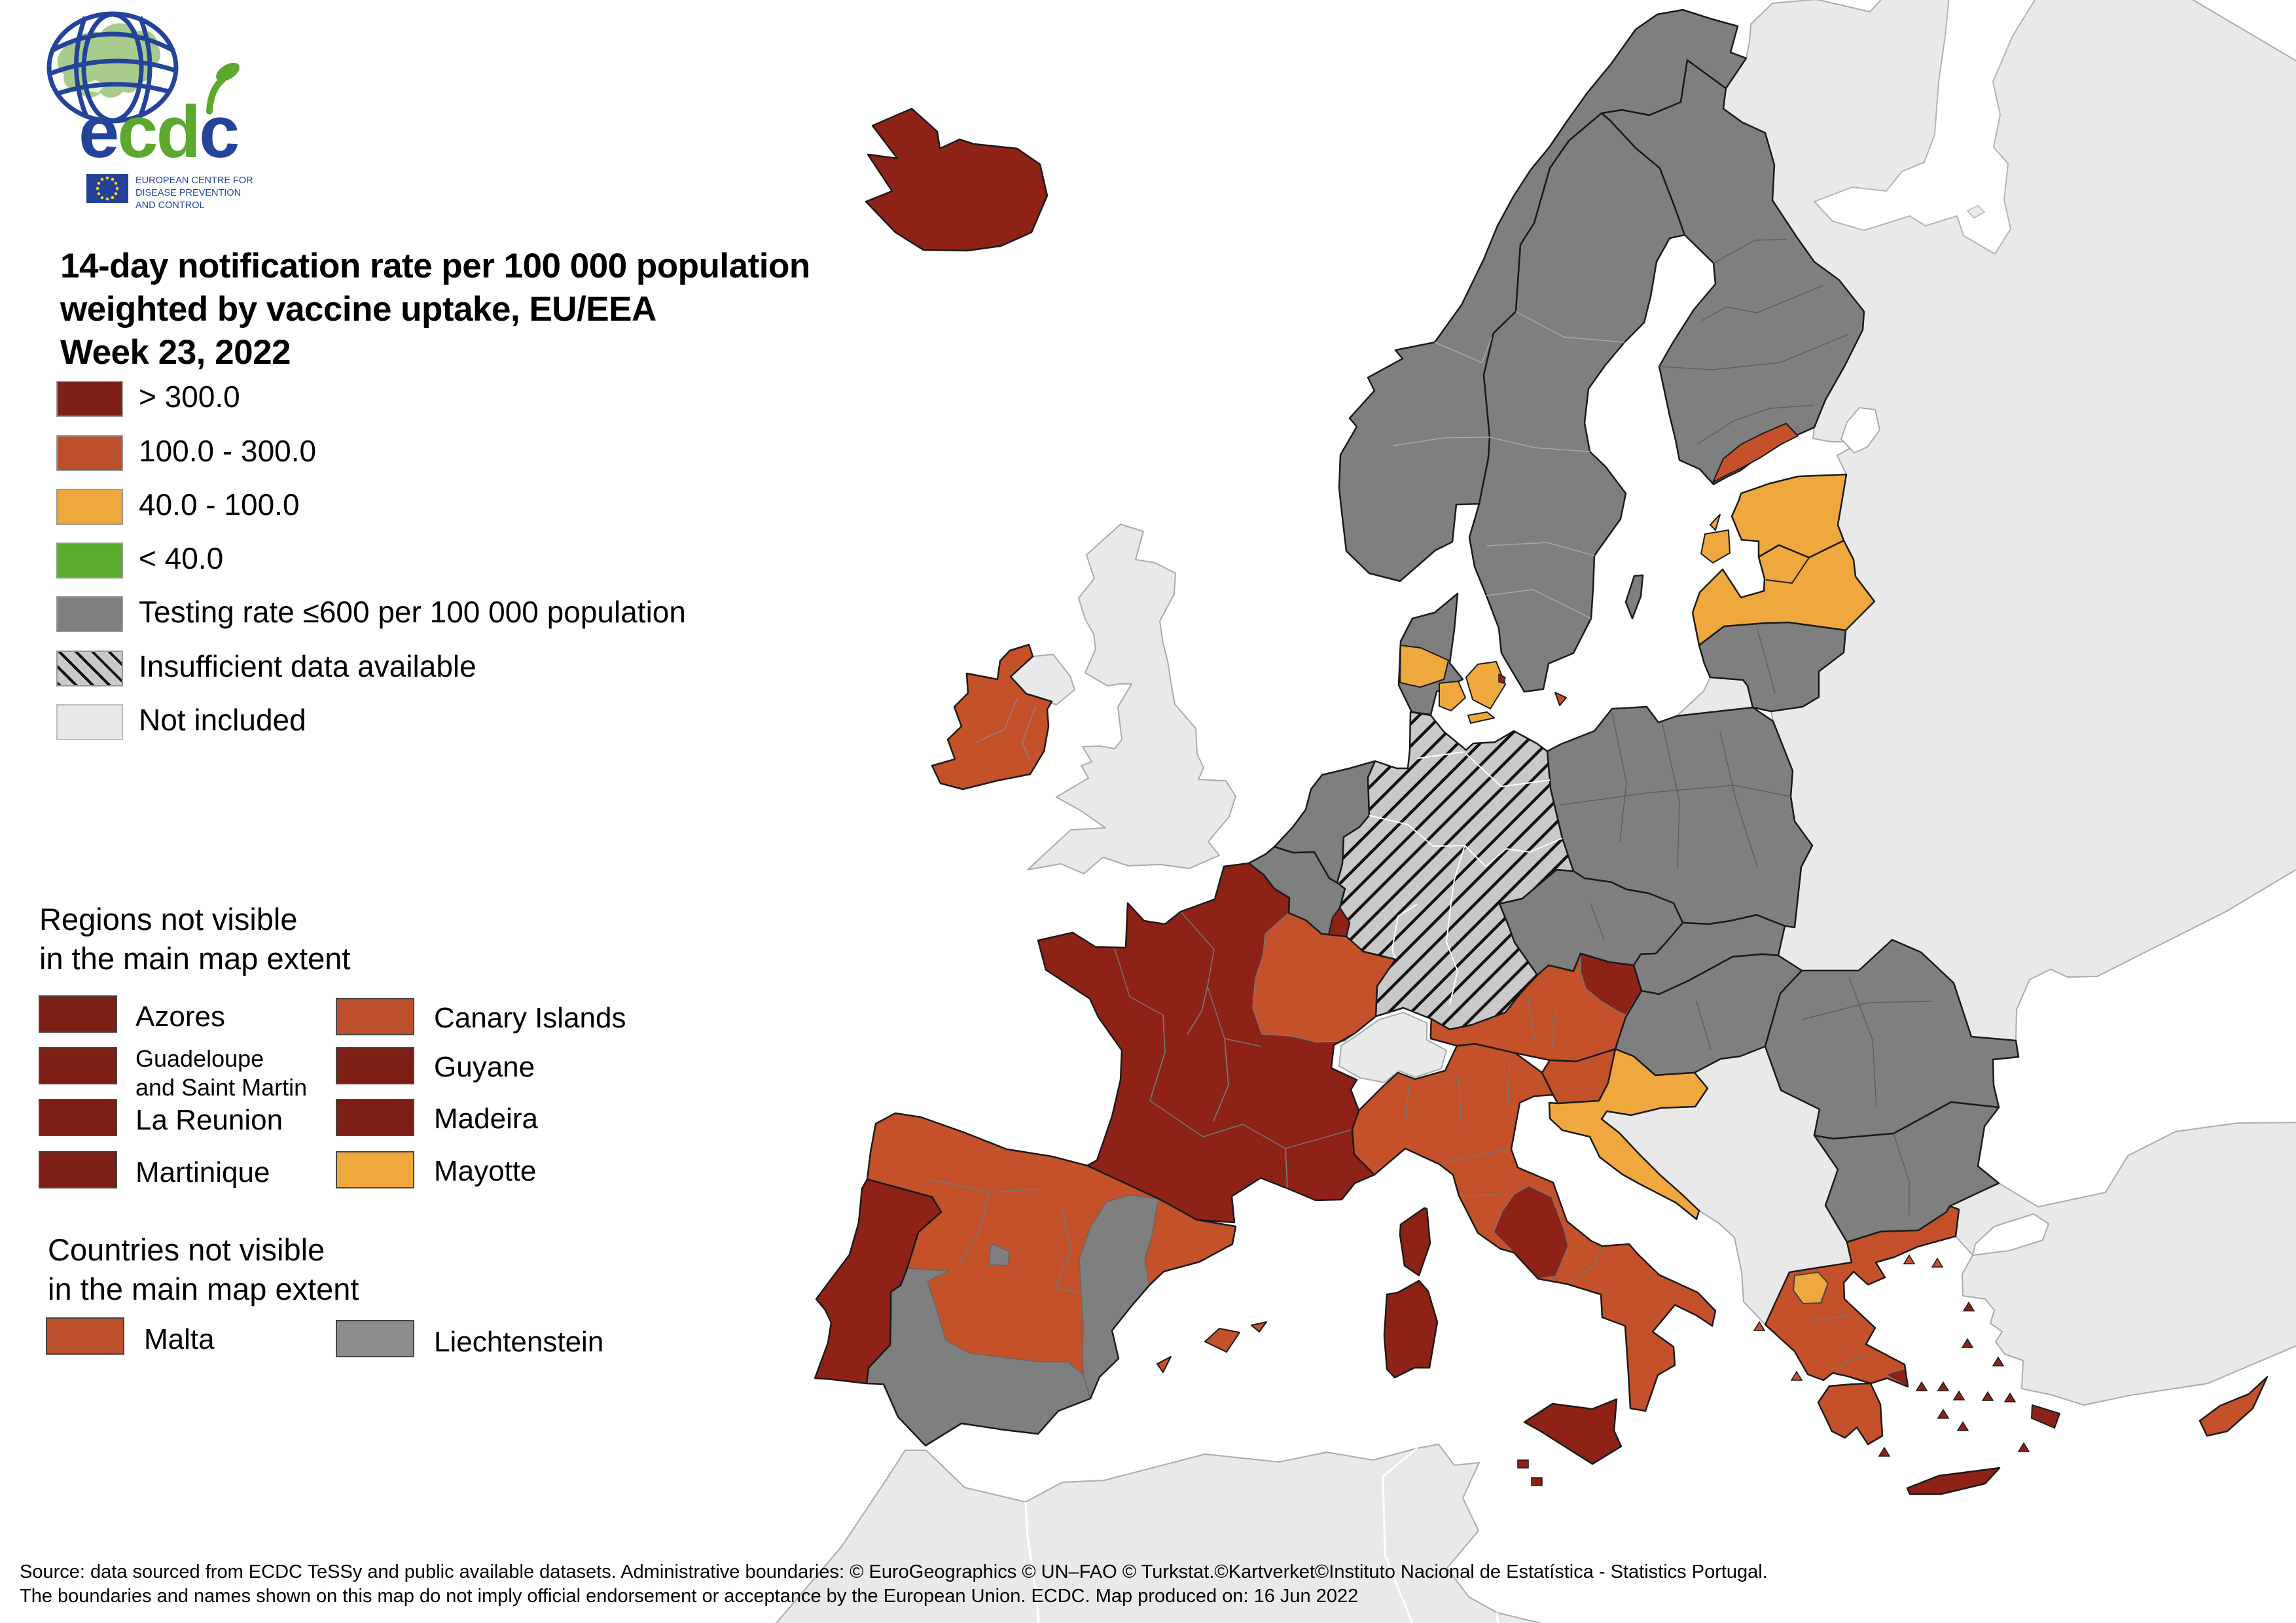 Image resolution: width=2296 pixels, height=1623 pixels. I want to click on svg-text: AND CONTROL, so click(170, 205).